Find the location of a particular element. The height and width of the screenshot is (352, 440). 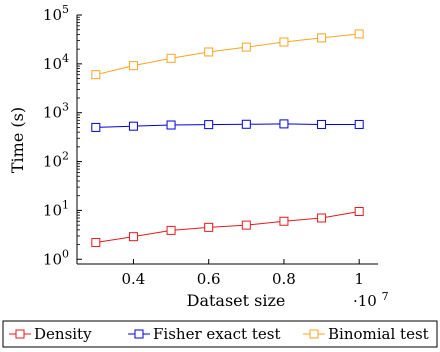

x-axis-multiplier-base: ·10 is located at coordinates (365, 301).